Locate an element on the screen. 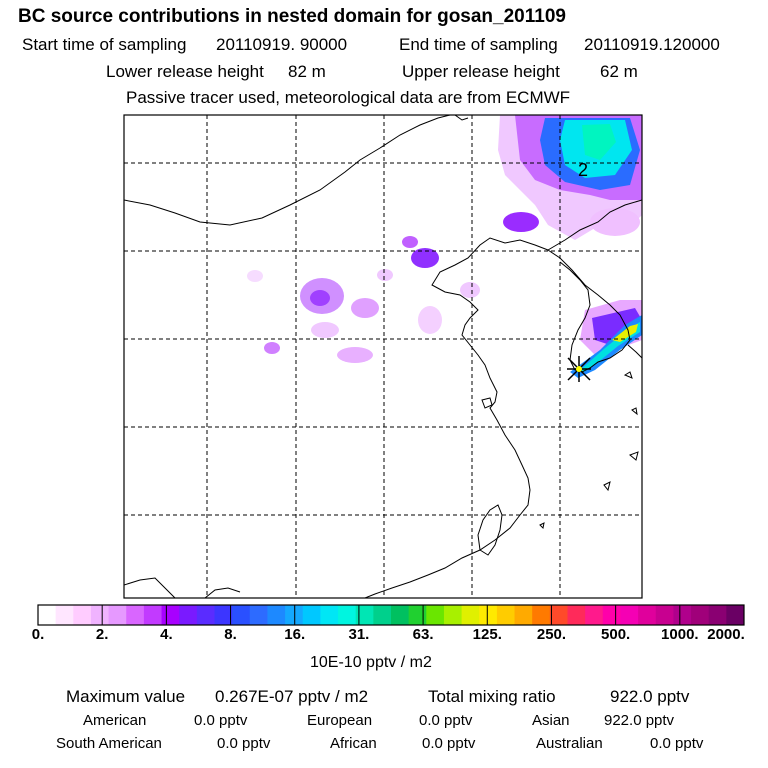 Image resolution: width=768 pixels, height=768 pixels. colorbar-tick-label: 8. is located at coordinates (230, 634).